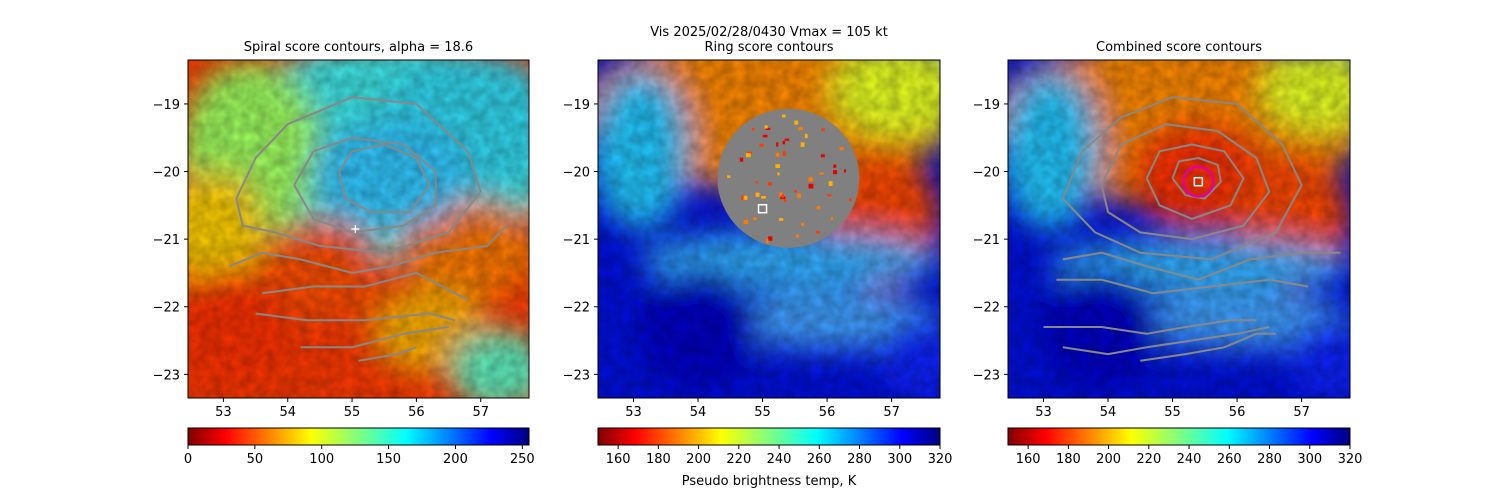  What do you see at coordinates (576, 308) in the screenshot?
I see `ring-y-tick-label: −22` at bounding box center [576, 308].